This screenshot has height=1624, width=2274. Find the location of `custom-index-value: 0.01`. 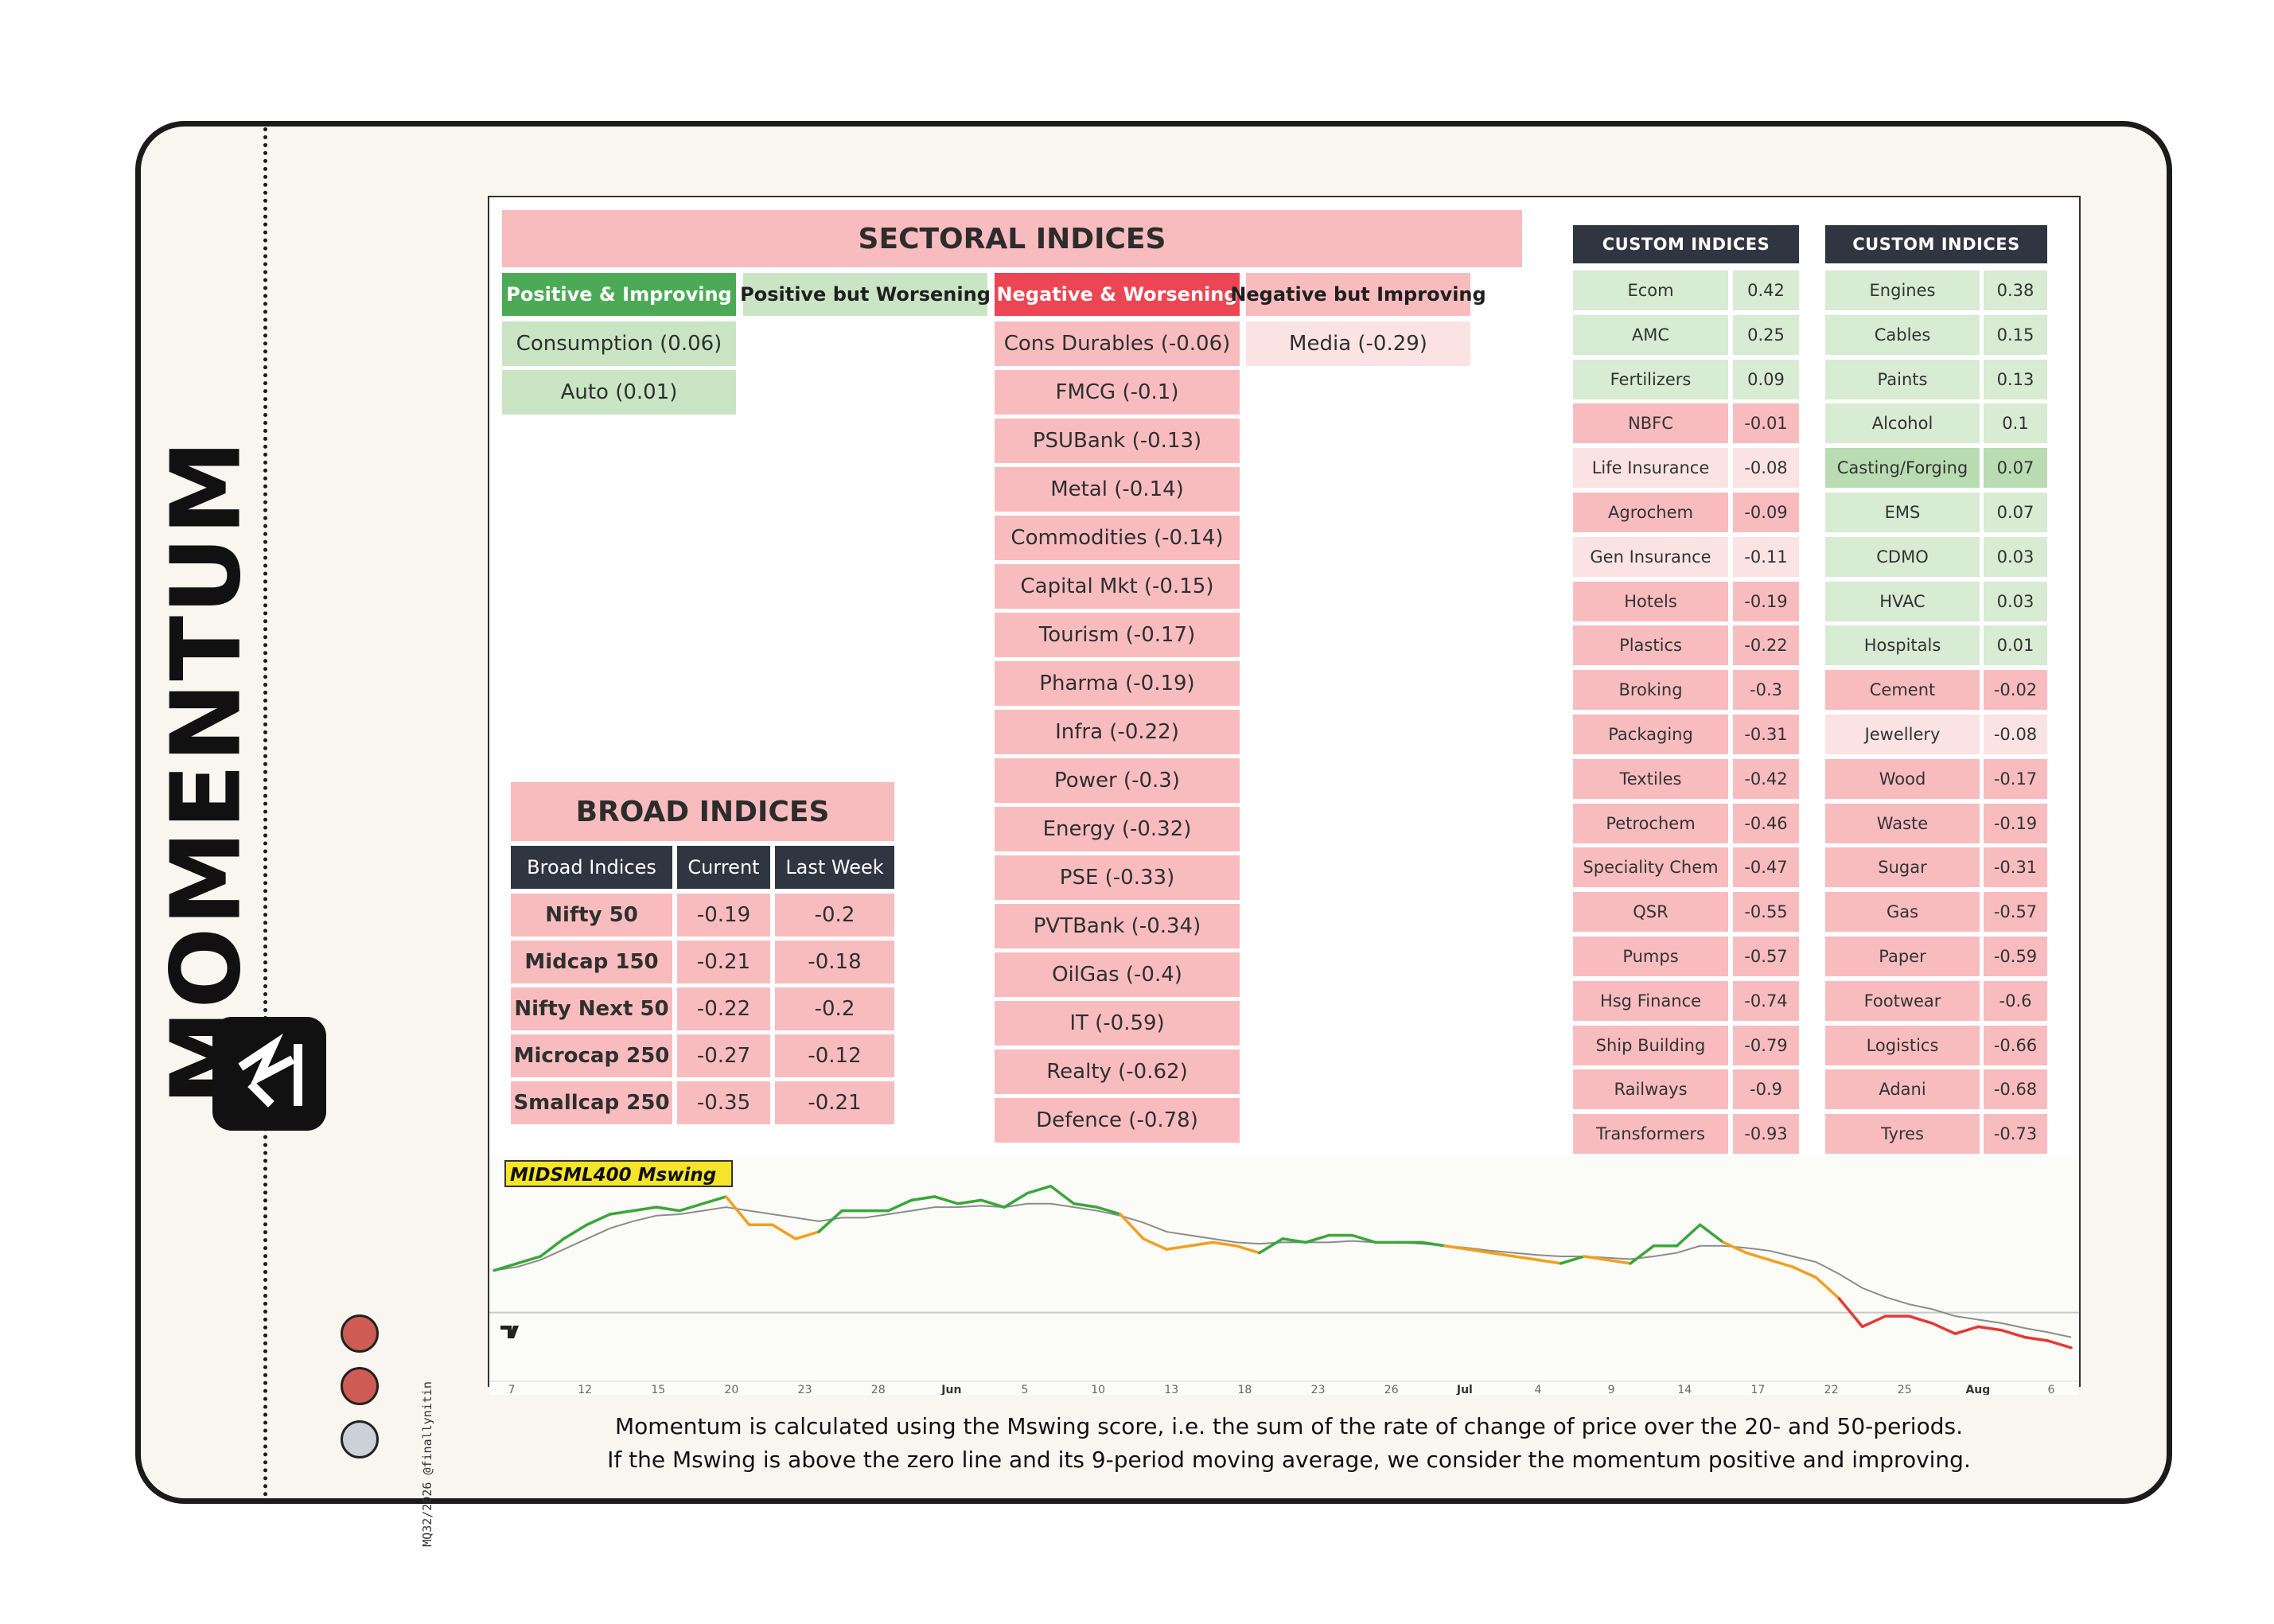

custom-index-value: 0.01 is located at coordinates (2015, 645).